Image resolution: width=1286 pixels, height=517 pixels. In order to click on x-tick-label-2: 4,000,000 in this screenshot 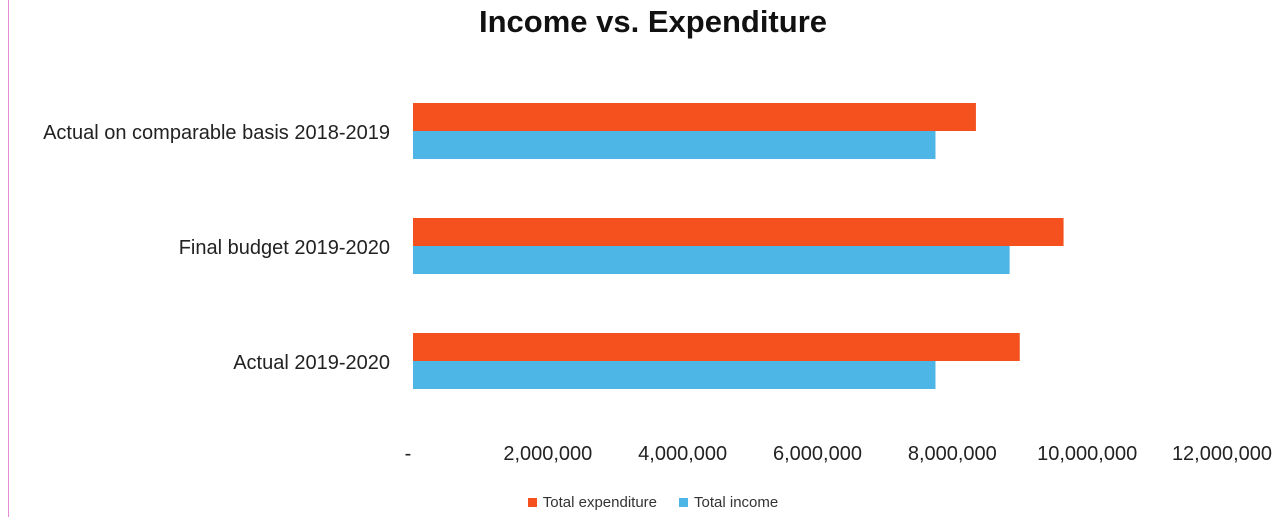, I will do `click(682, 454)`.